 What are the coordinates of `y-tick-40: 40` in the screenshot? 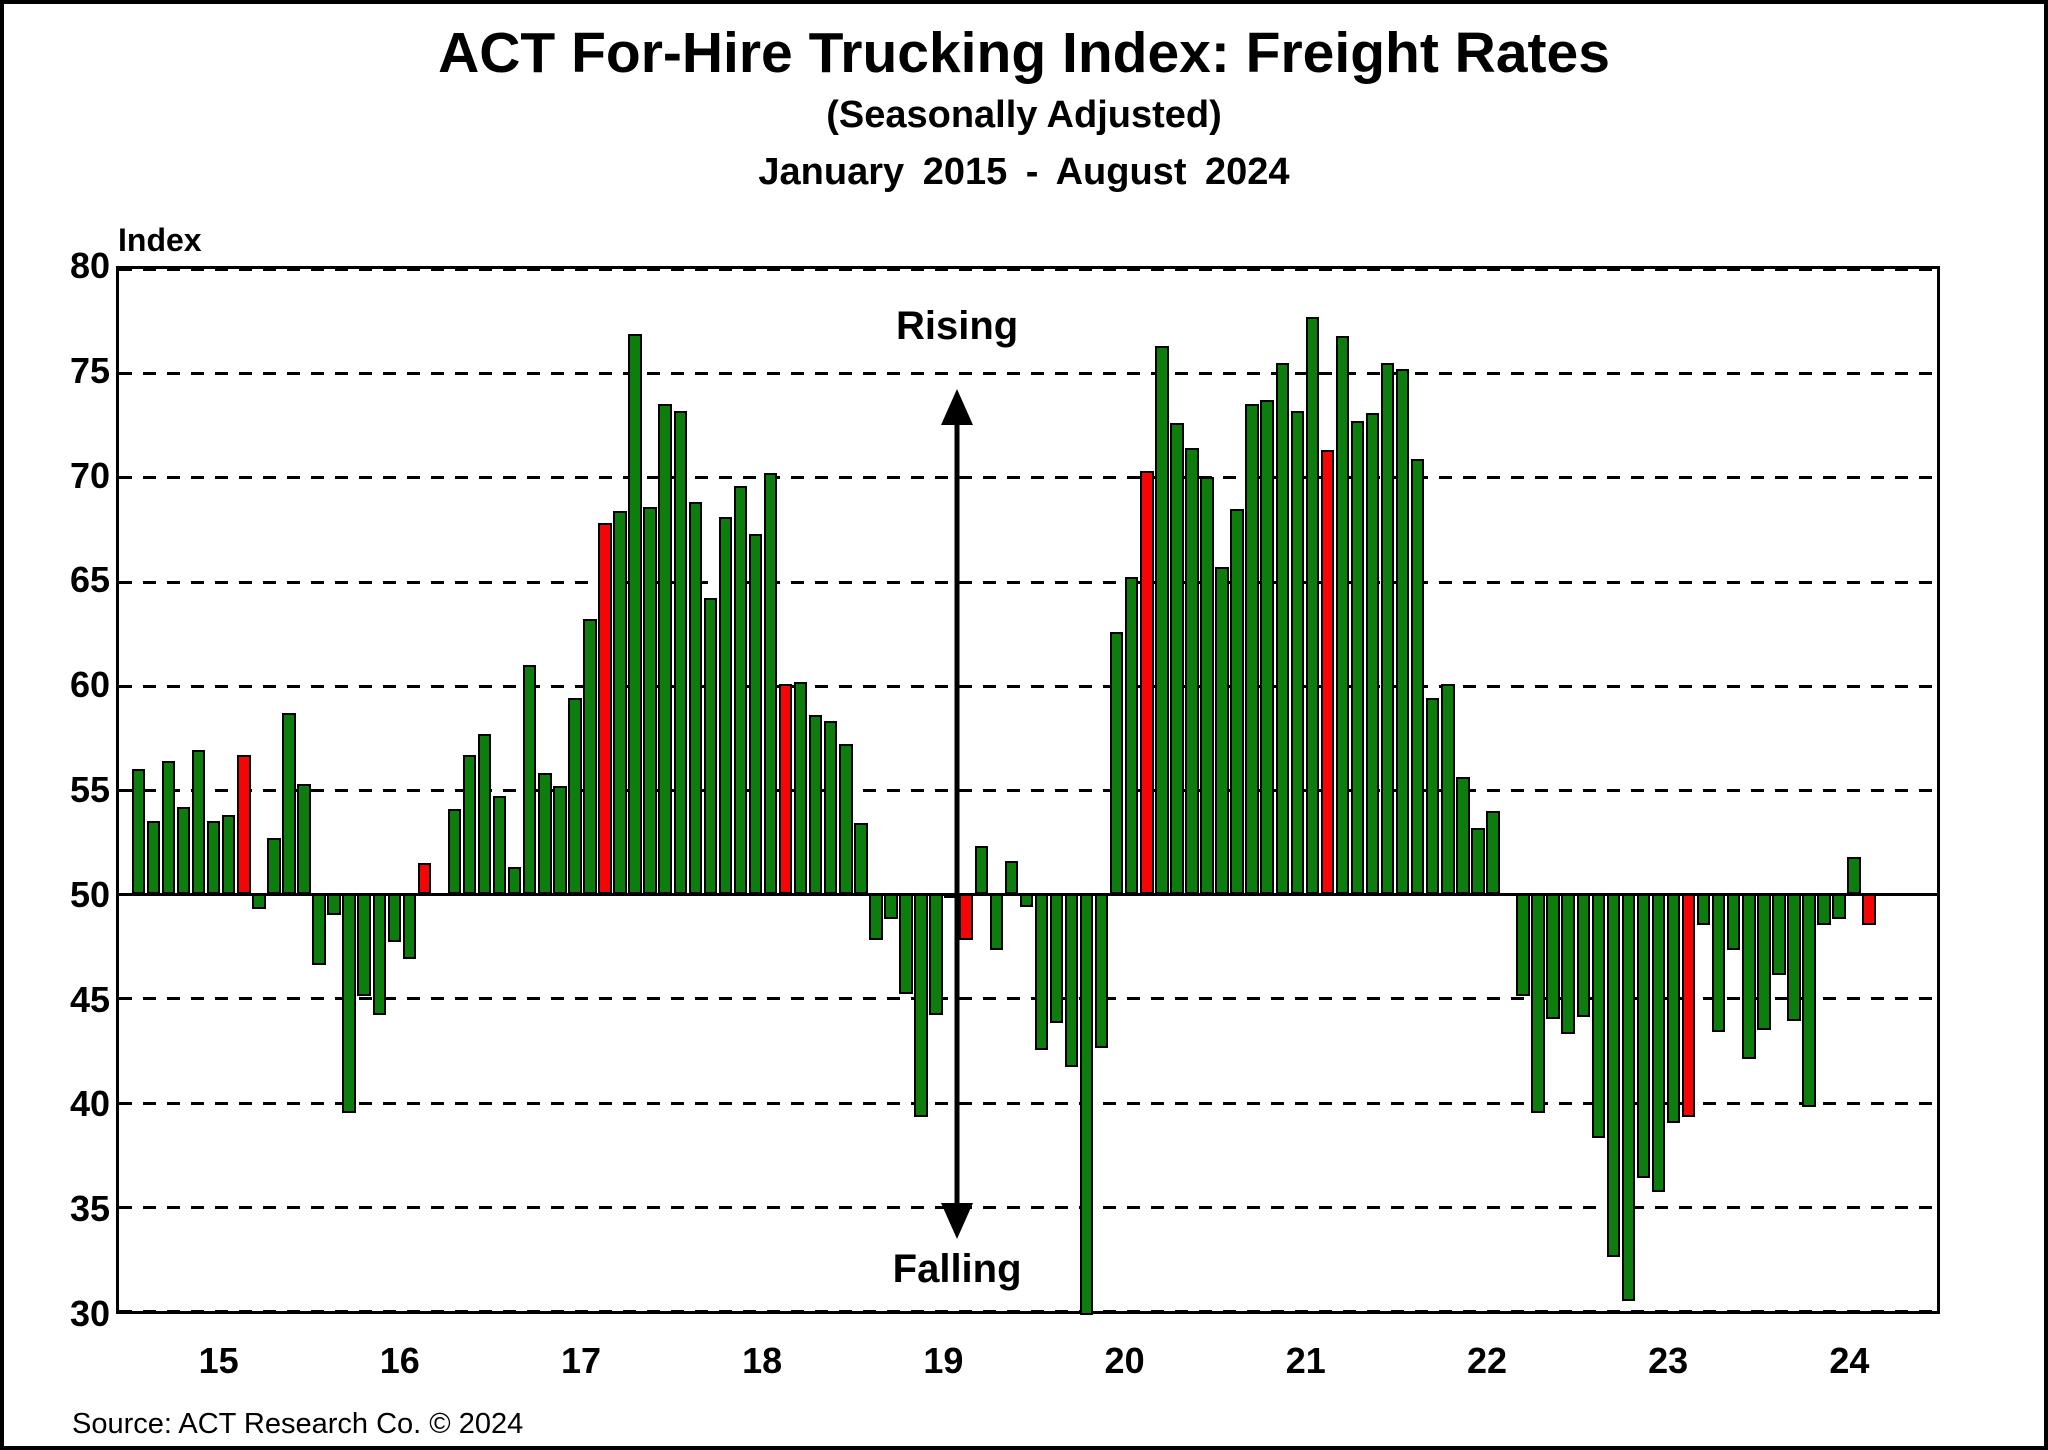 It's located at (89, 1104).